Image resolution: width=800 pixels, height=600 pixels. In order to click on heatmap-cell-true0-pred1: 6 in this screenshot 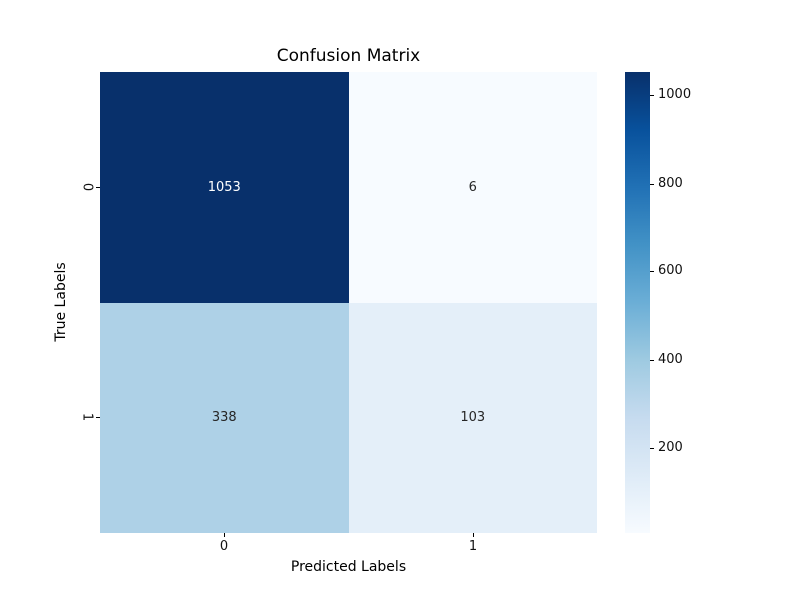, I will do `click(472, 187)`.